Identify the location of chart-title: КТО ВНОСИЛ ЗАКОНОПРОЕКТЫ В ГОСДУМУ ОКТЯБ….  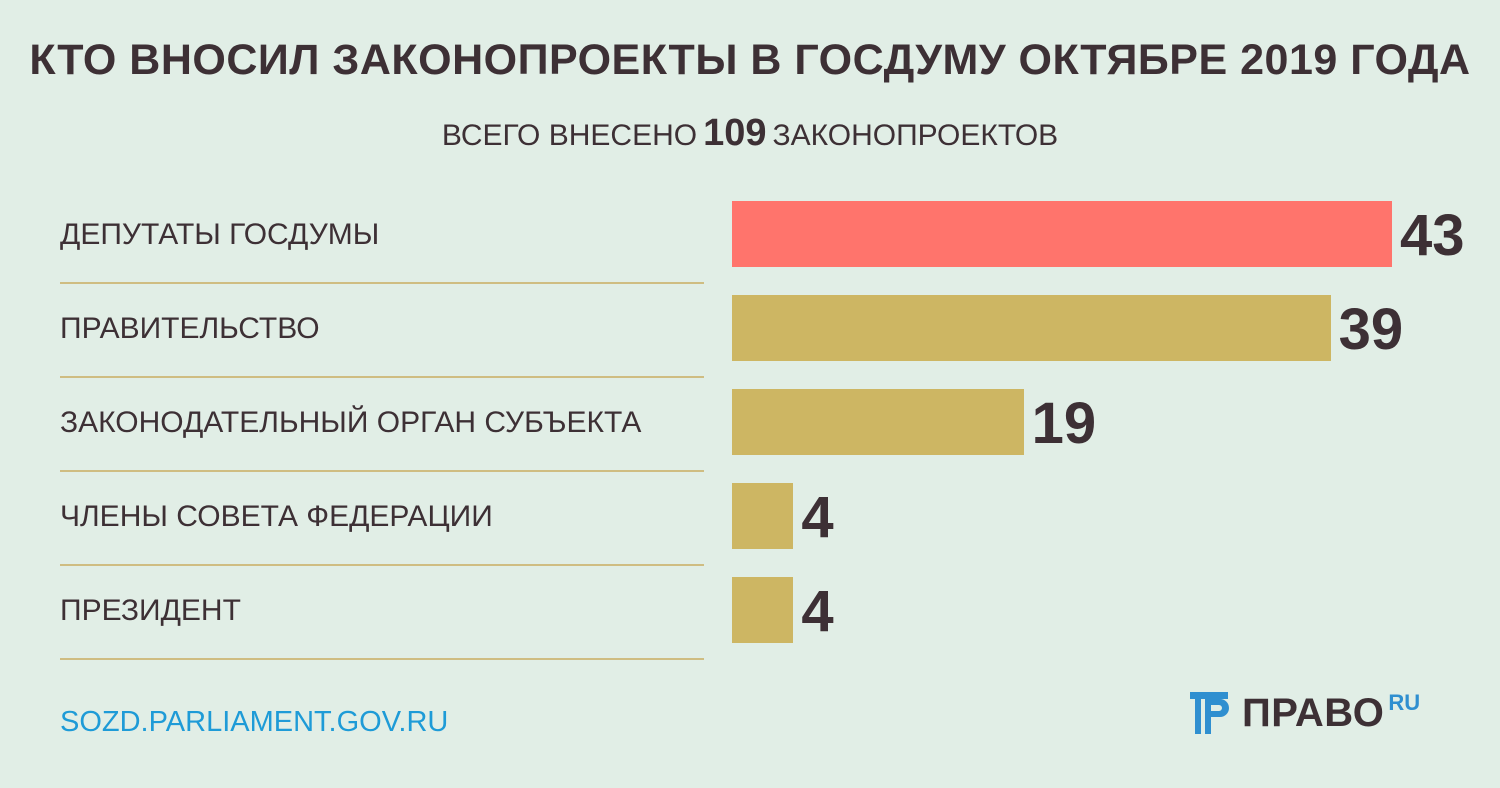
(750, 60).